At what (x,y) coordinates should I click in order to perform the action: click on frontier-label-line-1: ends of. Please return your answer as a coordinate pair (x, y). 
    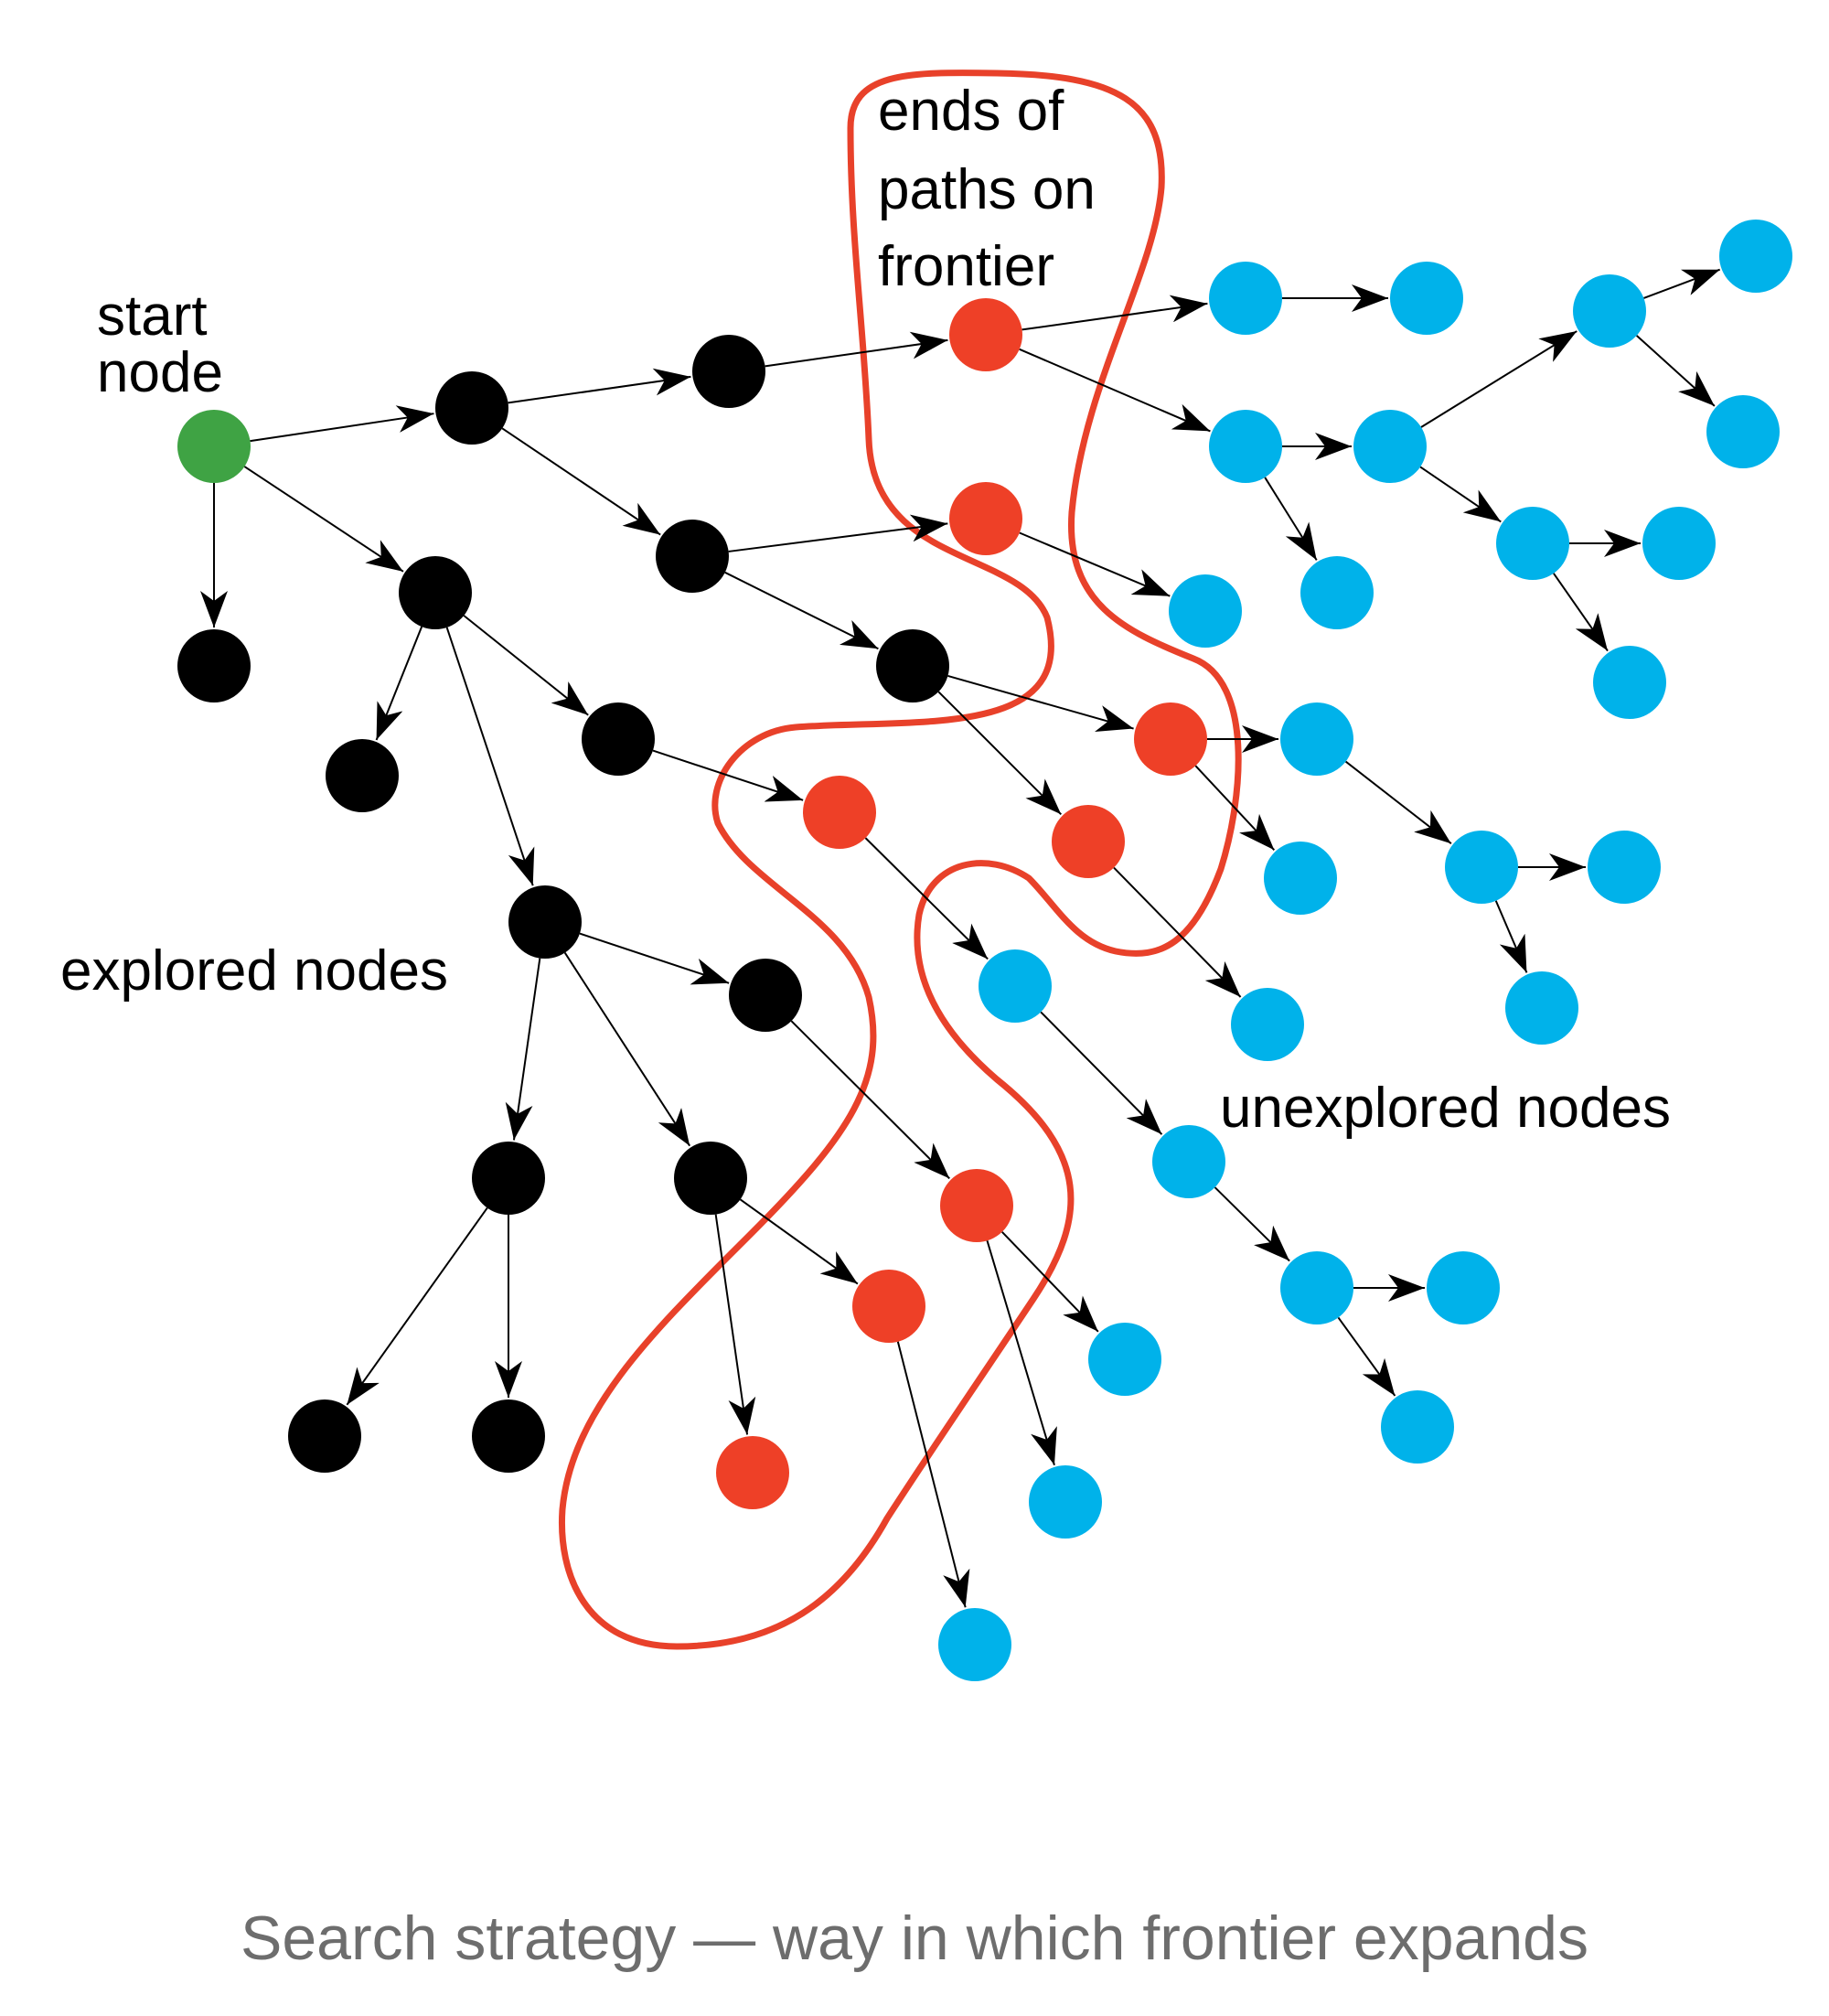
    Looking at the image, I should click on (971, 111).